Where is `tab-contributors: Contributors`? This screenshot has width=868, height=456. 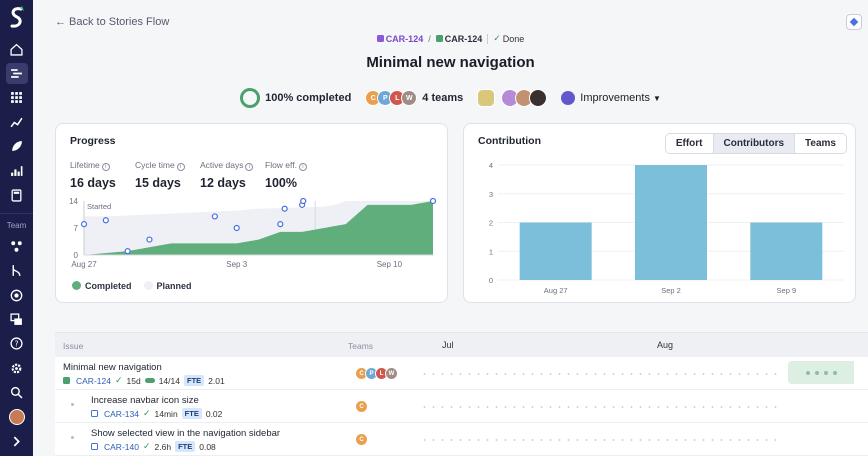 tab-contributors: Contributors is located at coordinates (753, 143).